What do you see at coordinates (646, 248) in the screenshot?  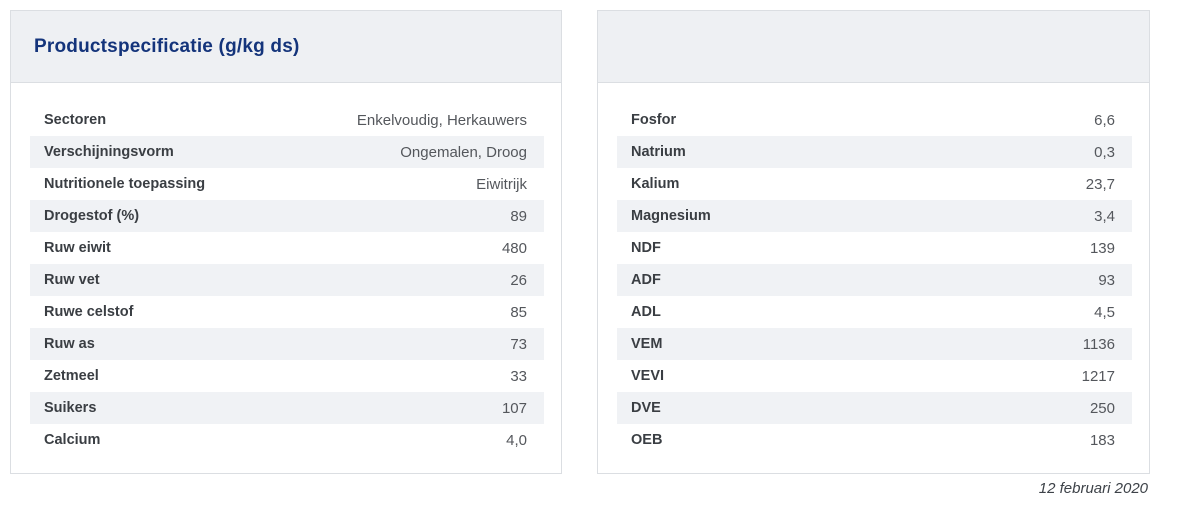 I see `row-label: NDF` at bounding box center [646, 248].